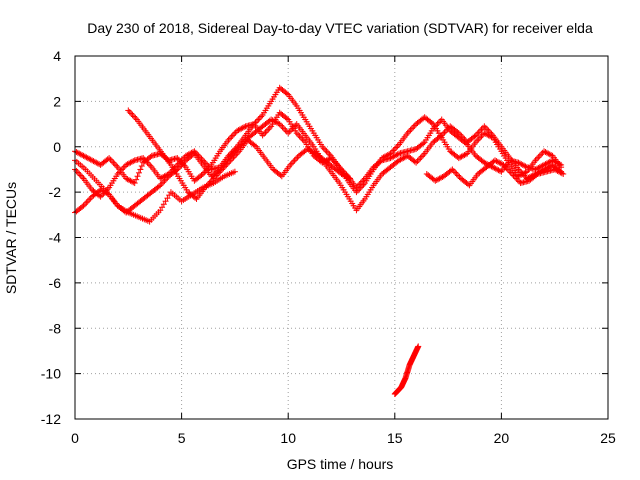 The width and height of the screenshot is (640, 480). What do you see at coordinates (502, 438) in the screenshot?
I see `x-tick-label: 20` at bounding box center [502, 438].